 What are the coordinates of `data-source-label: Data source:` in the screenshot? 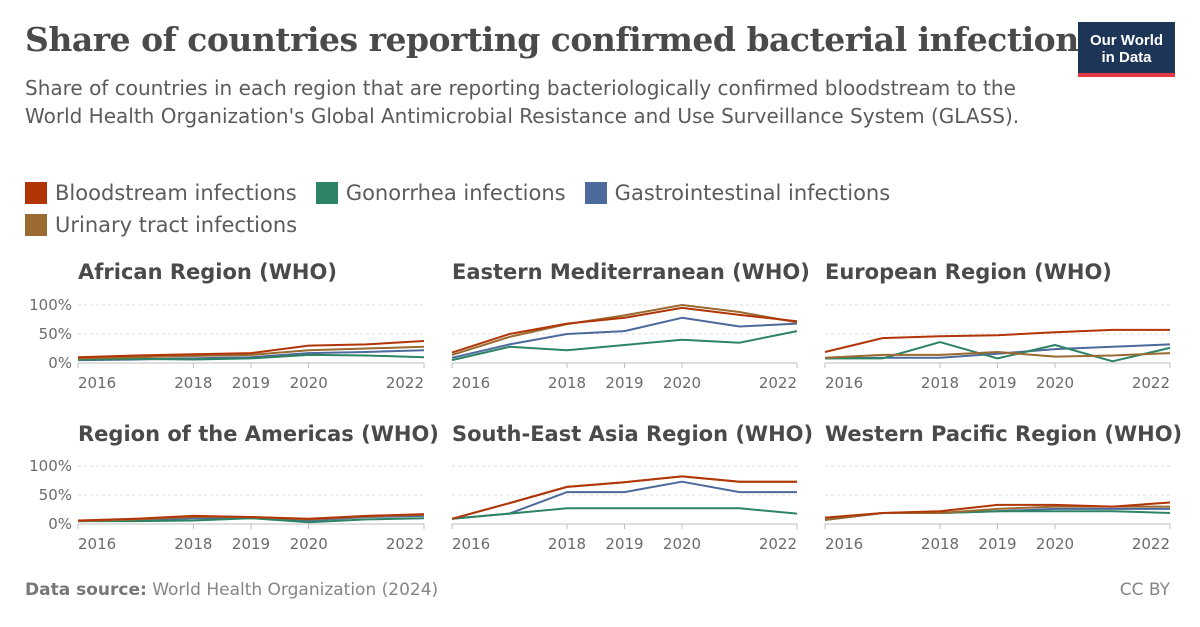 It's located at (86, 590).